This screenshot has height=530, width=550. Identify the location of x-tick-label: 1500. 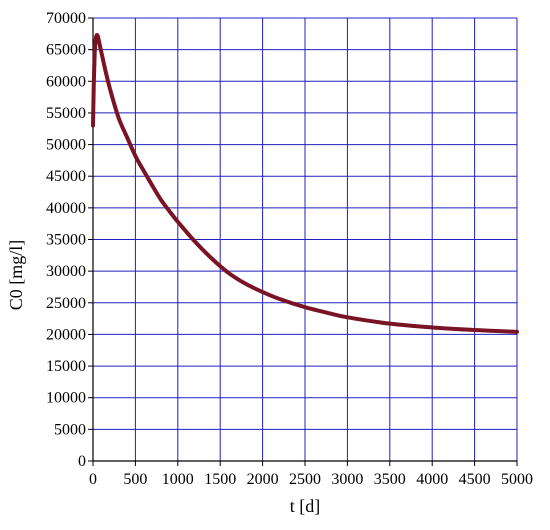
(220, 479).